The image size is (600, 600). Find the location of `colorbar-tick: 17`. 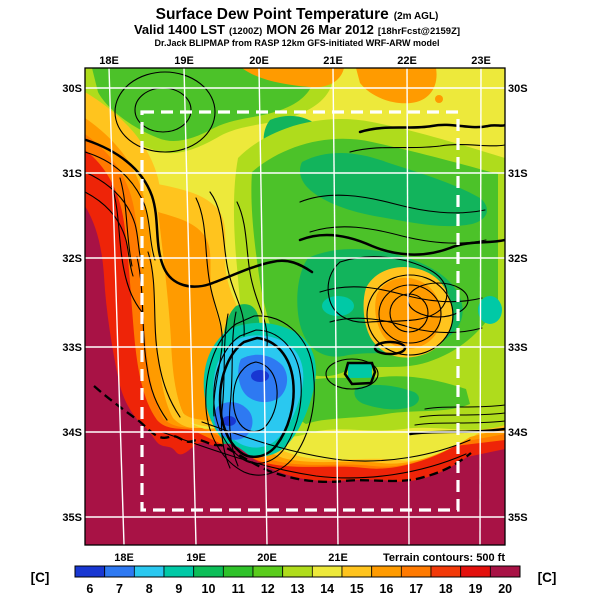

colorbar-tick: 17 is located at coordinates (416, 589).